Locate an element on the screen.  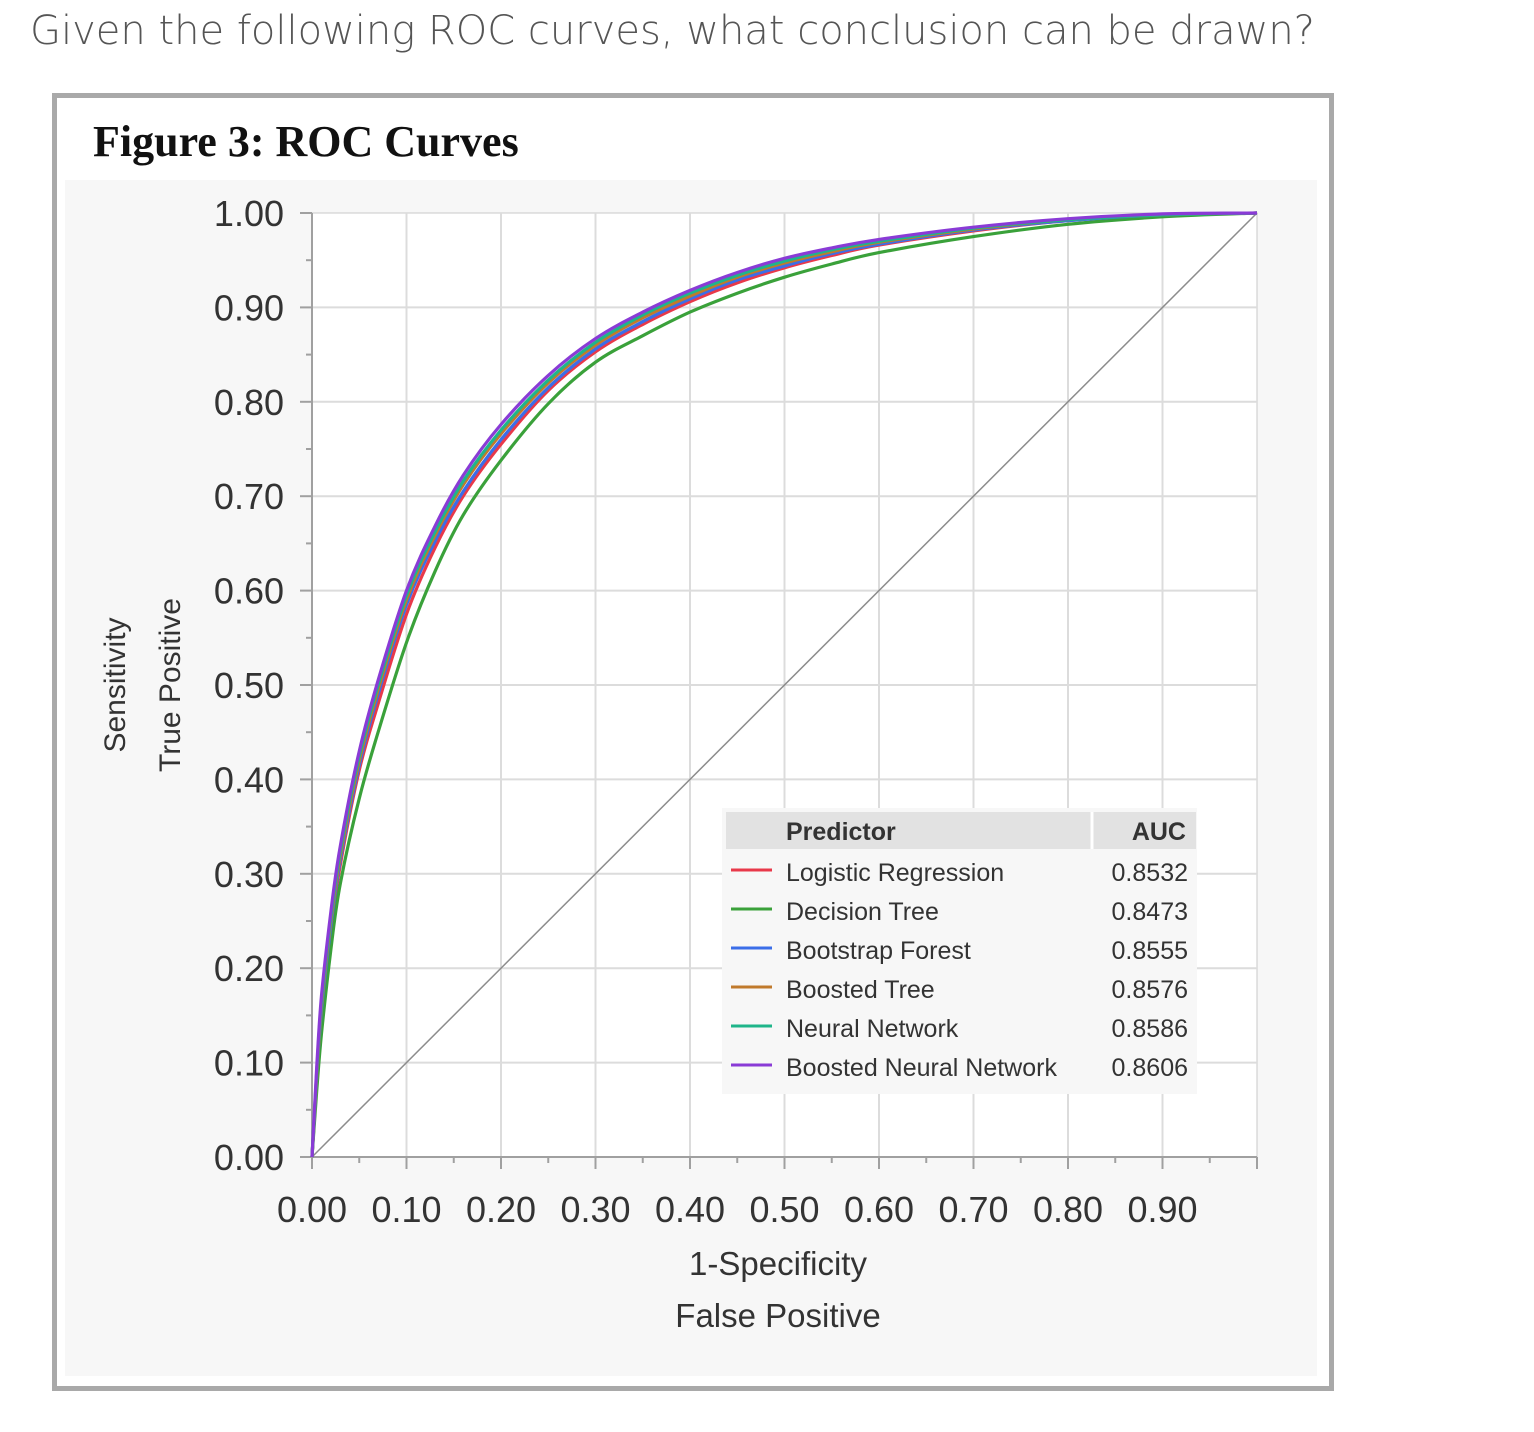
x-axis-label-specificity: 1-Specificity is located at coordinates (778, 1263).